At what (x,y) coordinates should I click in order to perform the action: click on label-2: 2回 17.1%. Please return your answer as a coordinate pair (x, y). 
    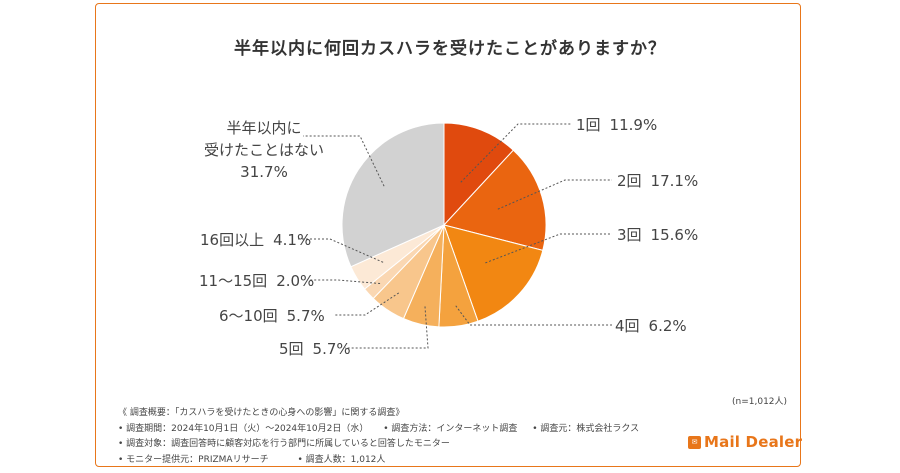
    Looking at the image, I should click on (657, 181).